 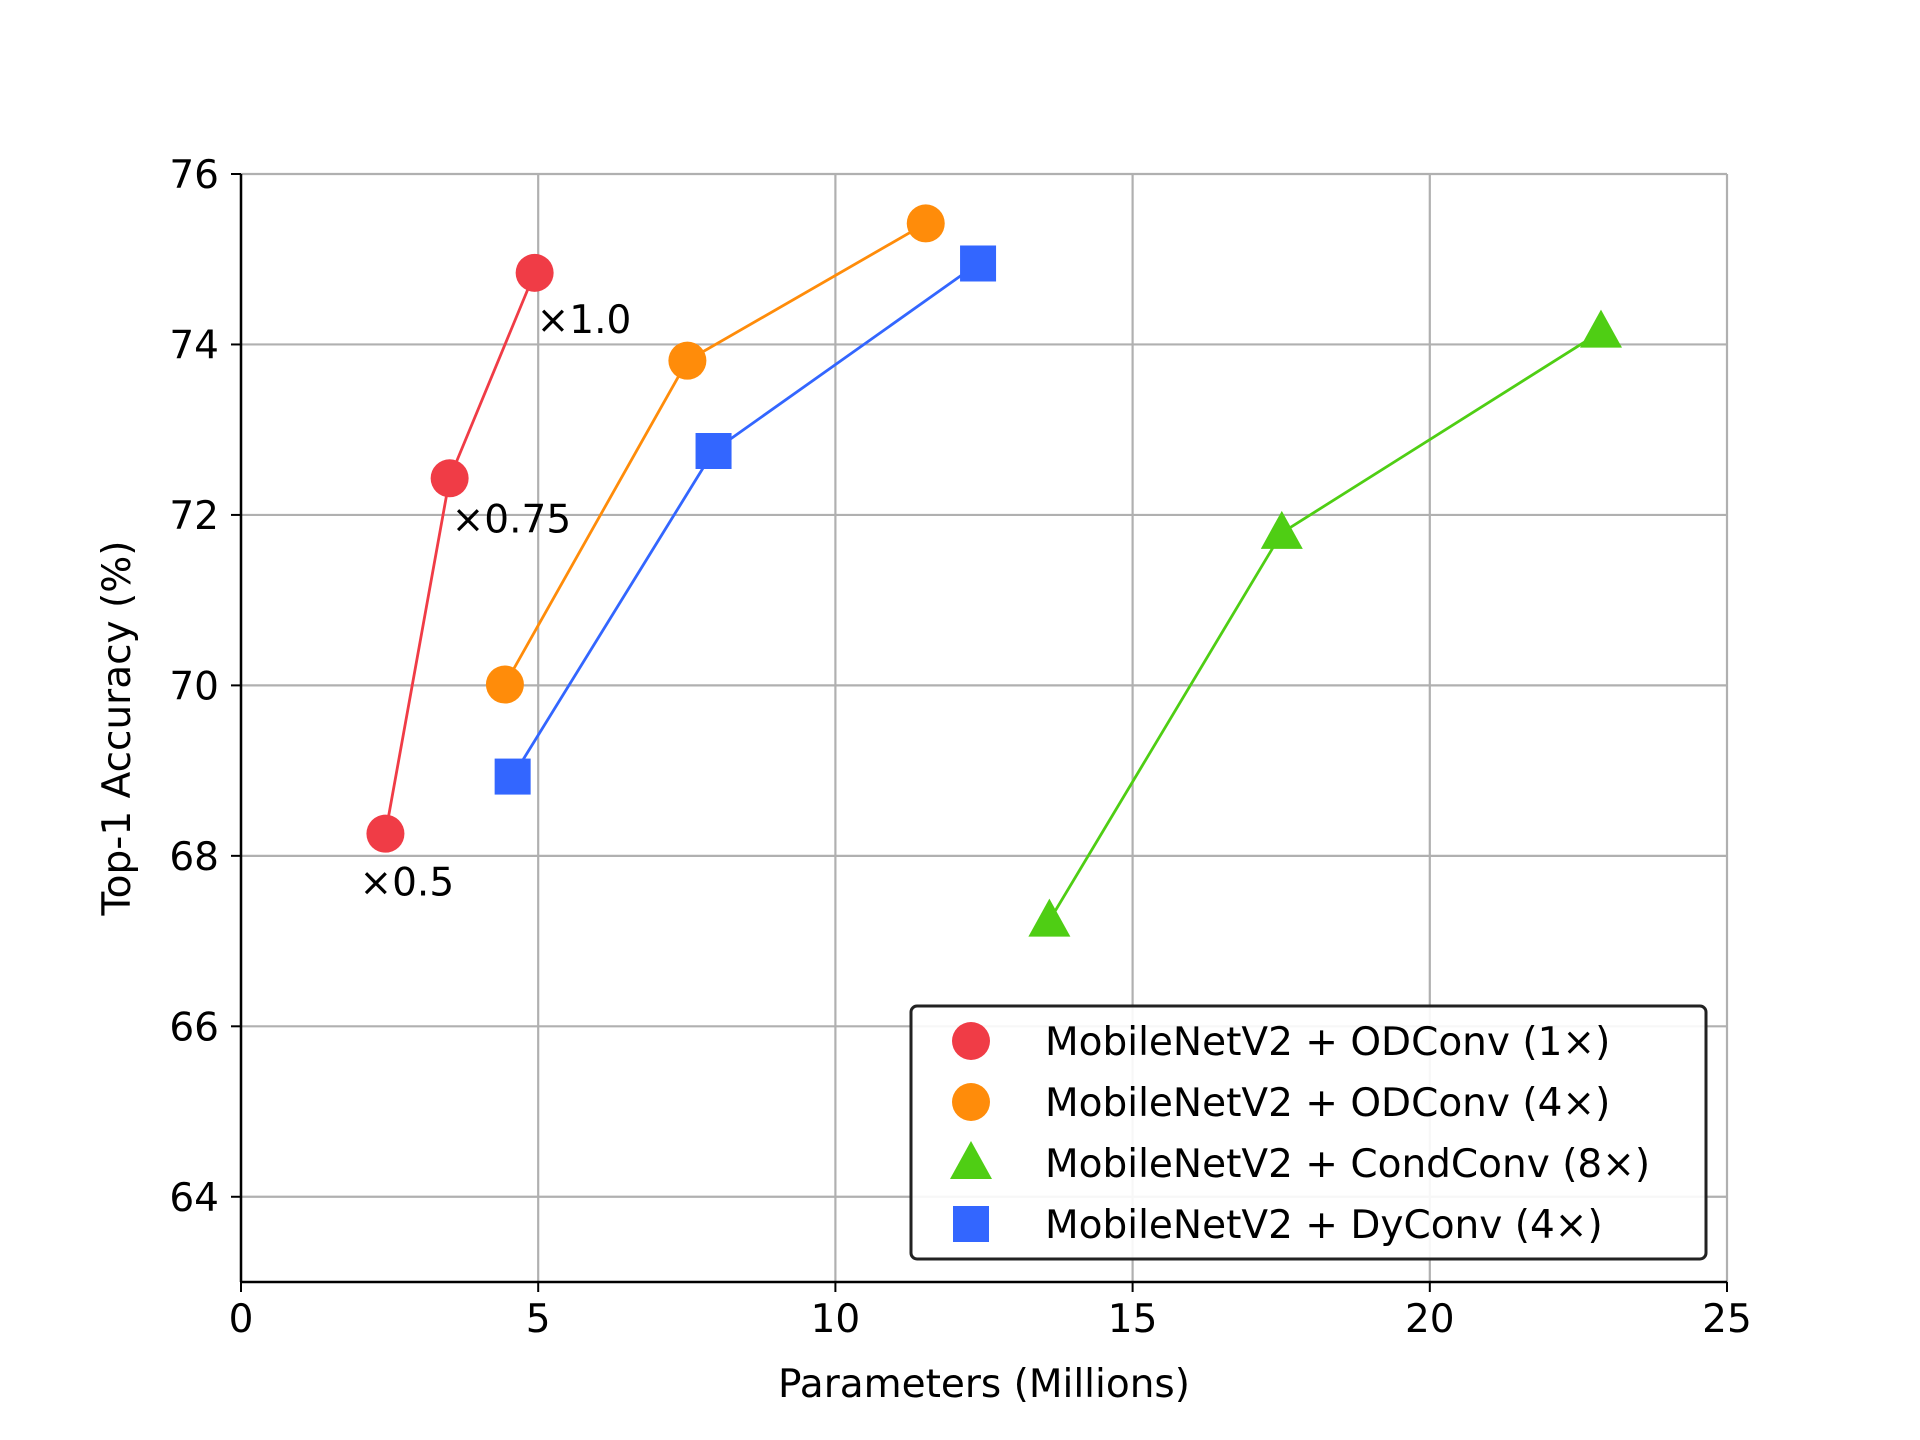 I want to click on y-tick-label: 74, so click(x=194, y=345).